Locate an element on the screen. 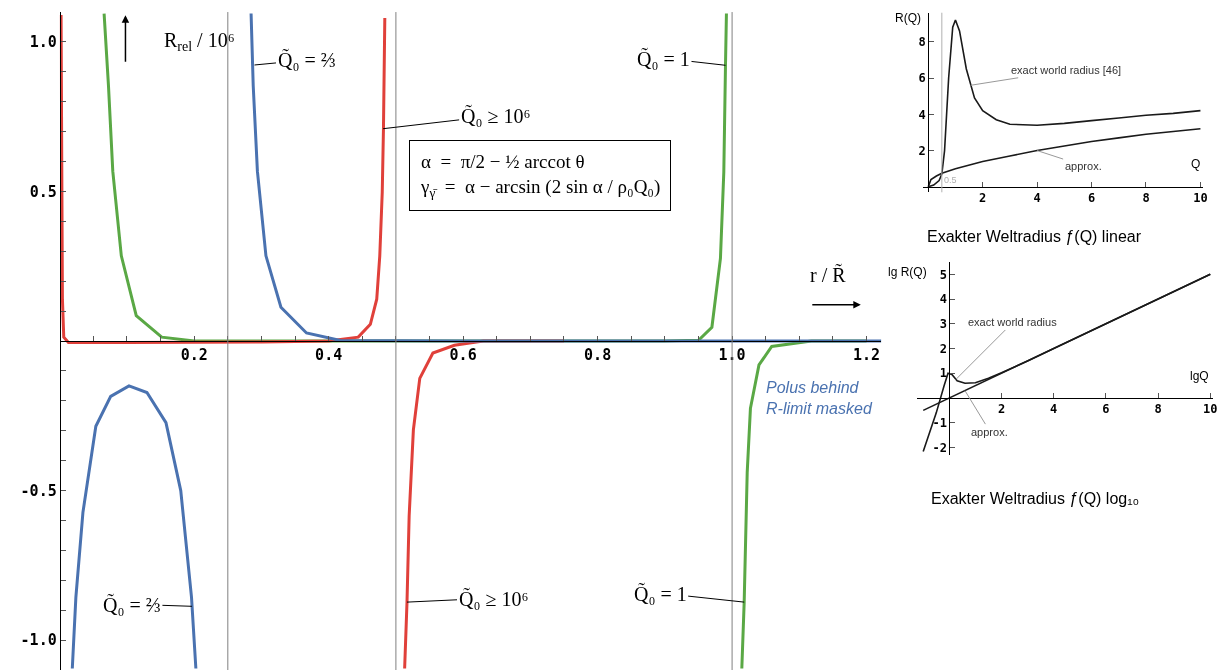 The height and width of the screenshot is (670, 1224). text: Exakter Weltradius ƒ(Q) linear is located at coordinates (1034, 236).